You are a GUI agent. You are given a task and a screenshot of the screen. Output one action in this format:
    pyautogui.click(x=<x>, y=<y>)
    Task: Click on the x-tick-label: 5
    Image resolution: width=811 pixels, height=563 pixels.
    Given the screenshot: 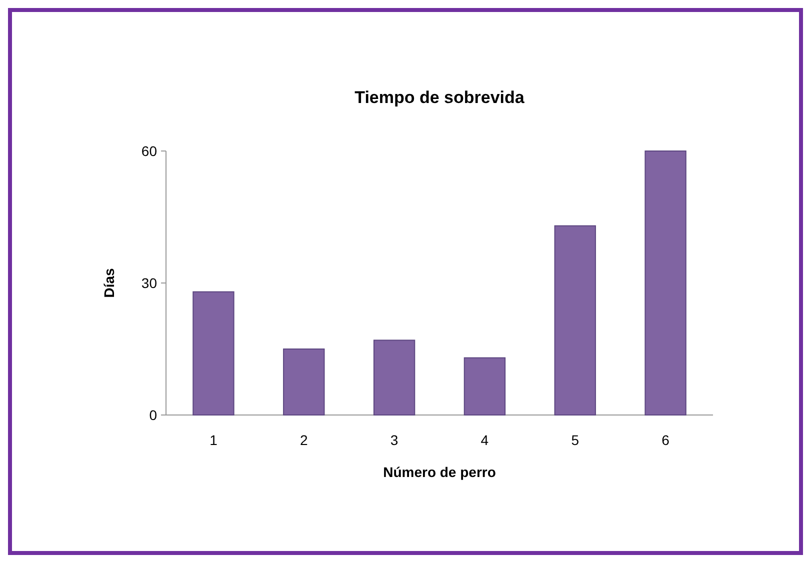 What is the action you would take?
    pyautogui.click(x=575, y=440)
    